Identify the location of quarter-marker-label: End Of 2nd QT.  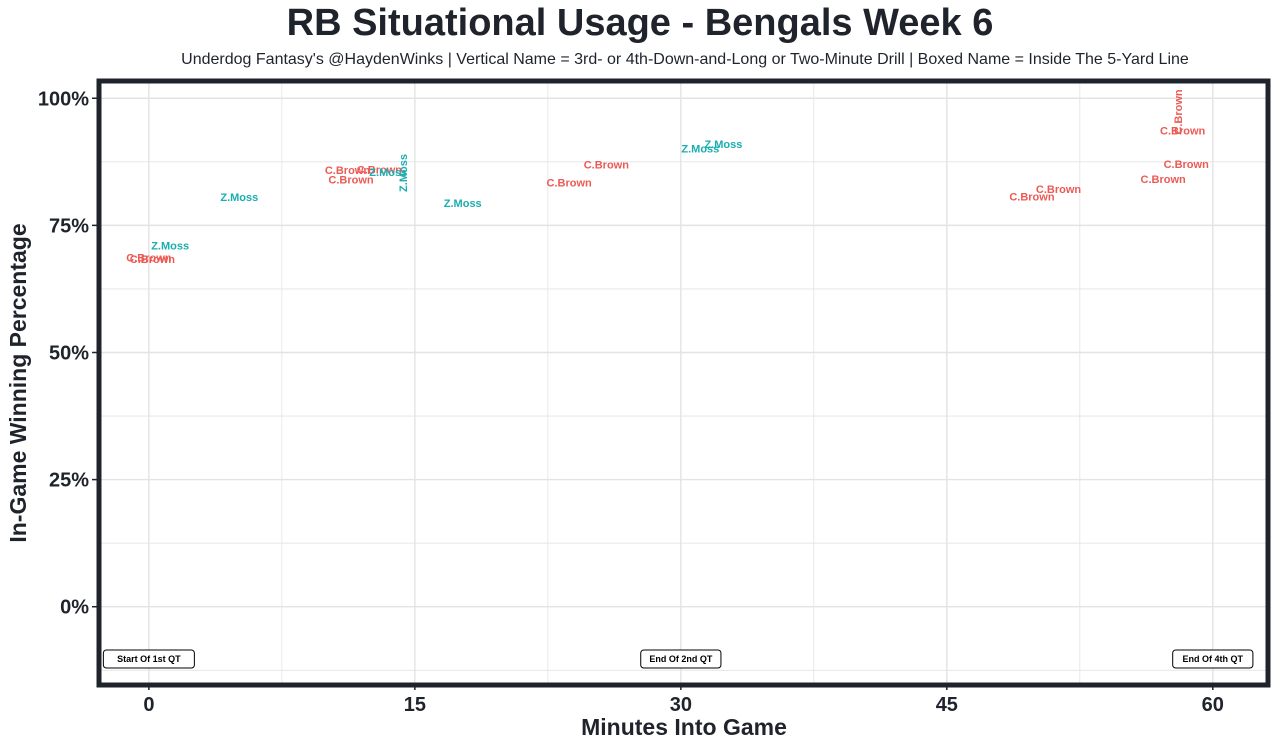
(680, 659).